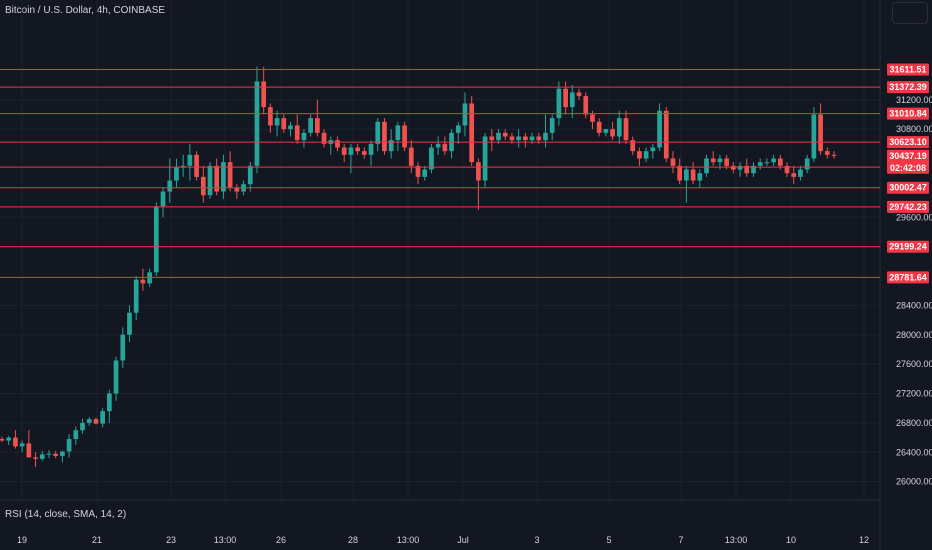 This screenshot has width=932, height=550. Describe the element at coordinates (914, 482) in the screenshot. I see `y-tick-label: 26000.00` at that location.